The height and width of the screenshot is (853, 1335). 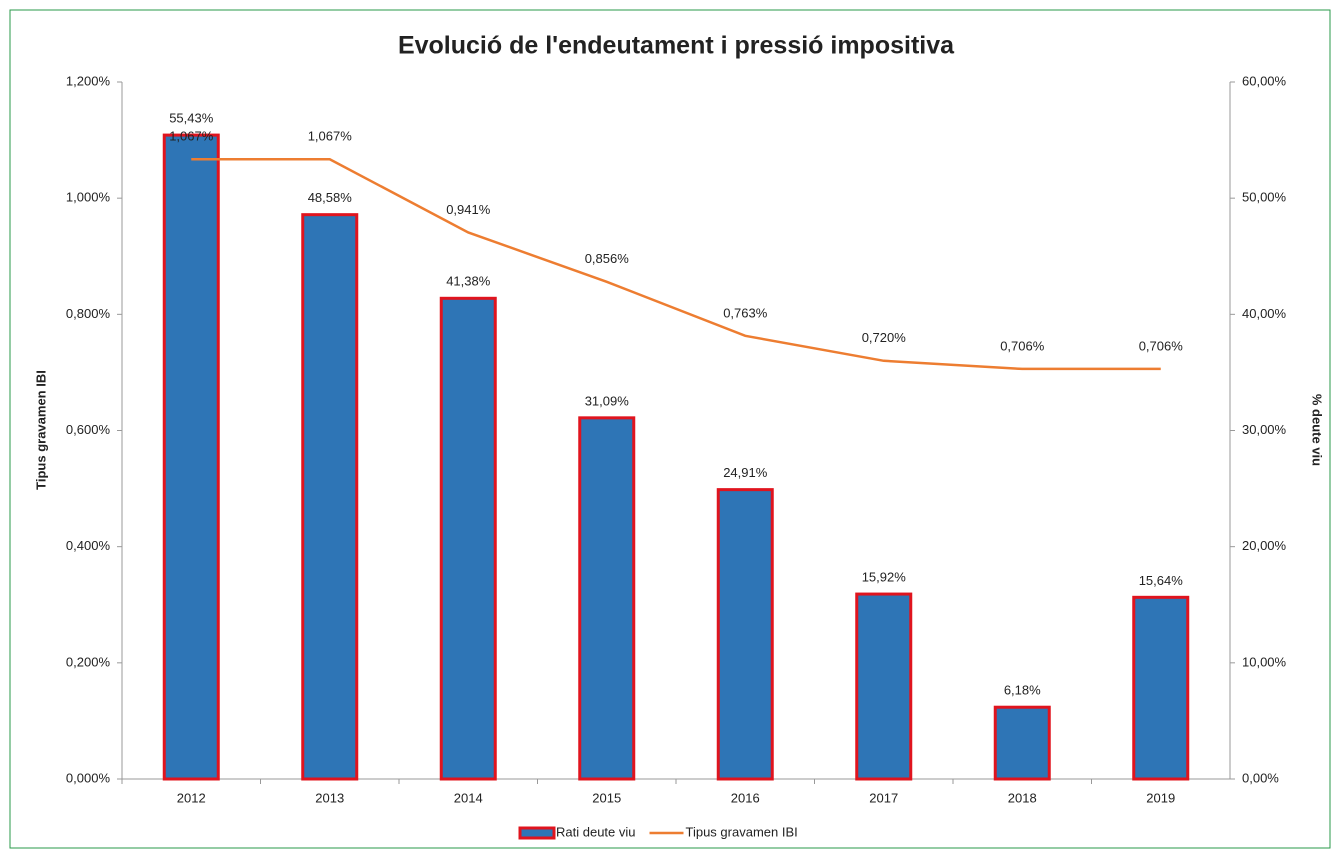 I want to click on y-tick-label: 1,000%, so click(x=88, y=197).